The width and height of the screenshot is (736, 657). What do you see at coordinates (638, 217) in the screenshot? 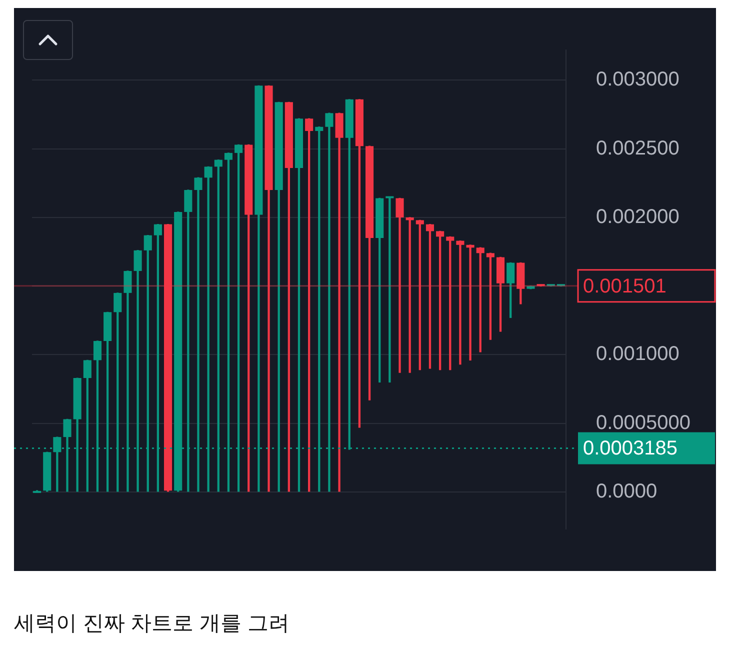
I see `y-tick-label: 0.002000` at bounding box center [638, 217].